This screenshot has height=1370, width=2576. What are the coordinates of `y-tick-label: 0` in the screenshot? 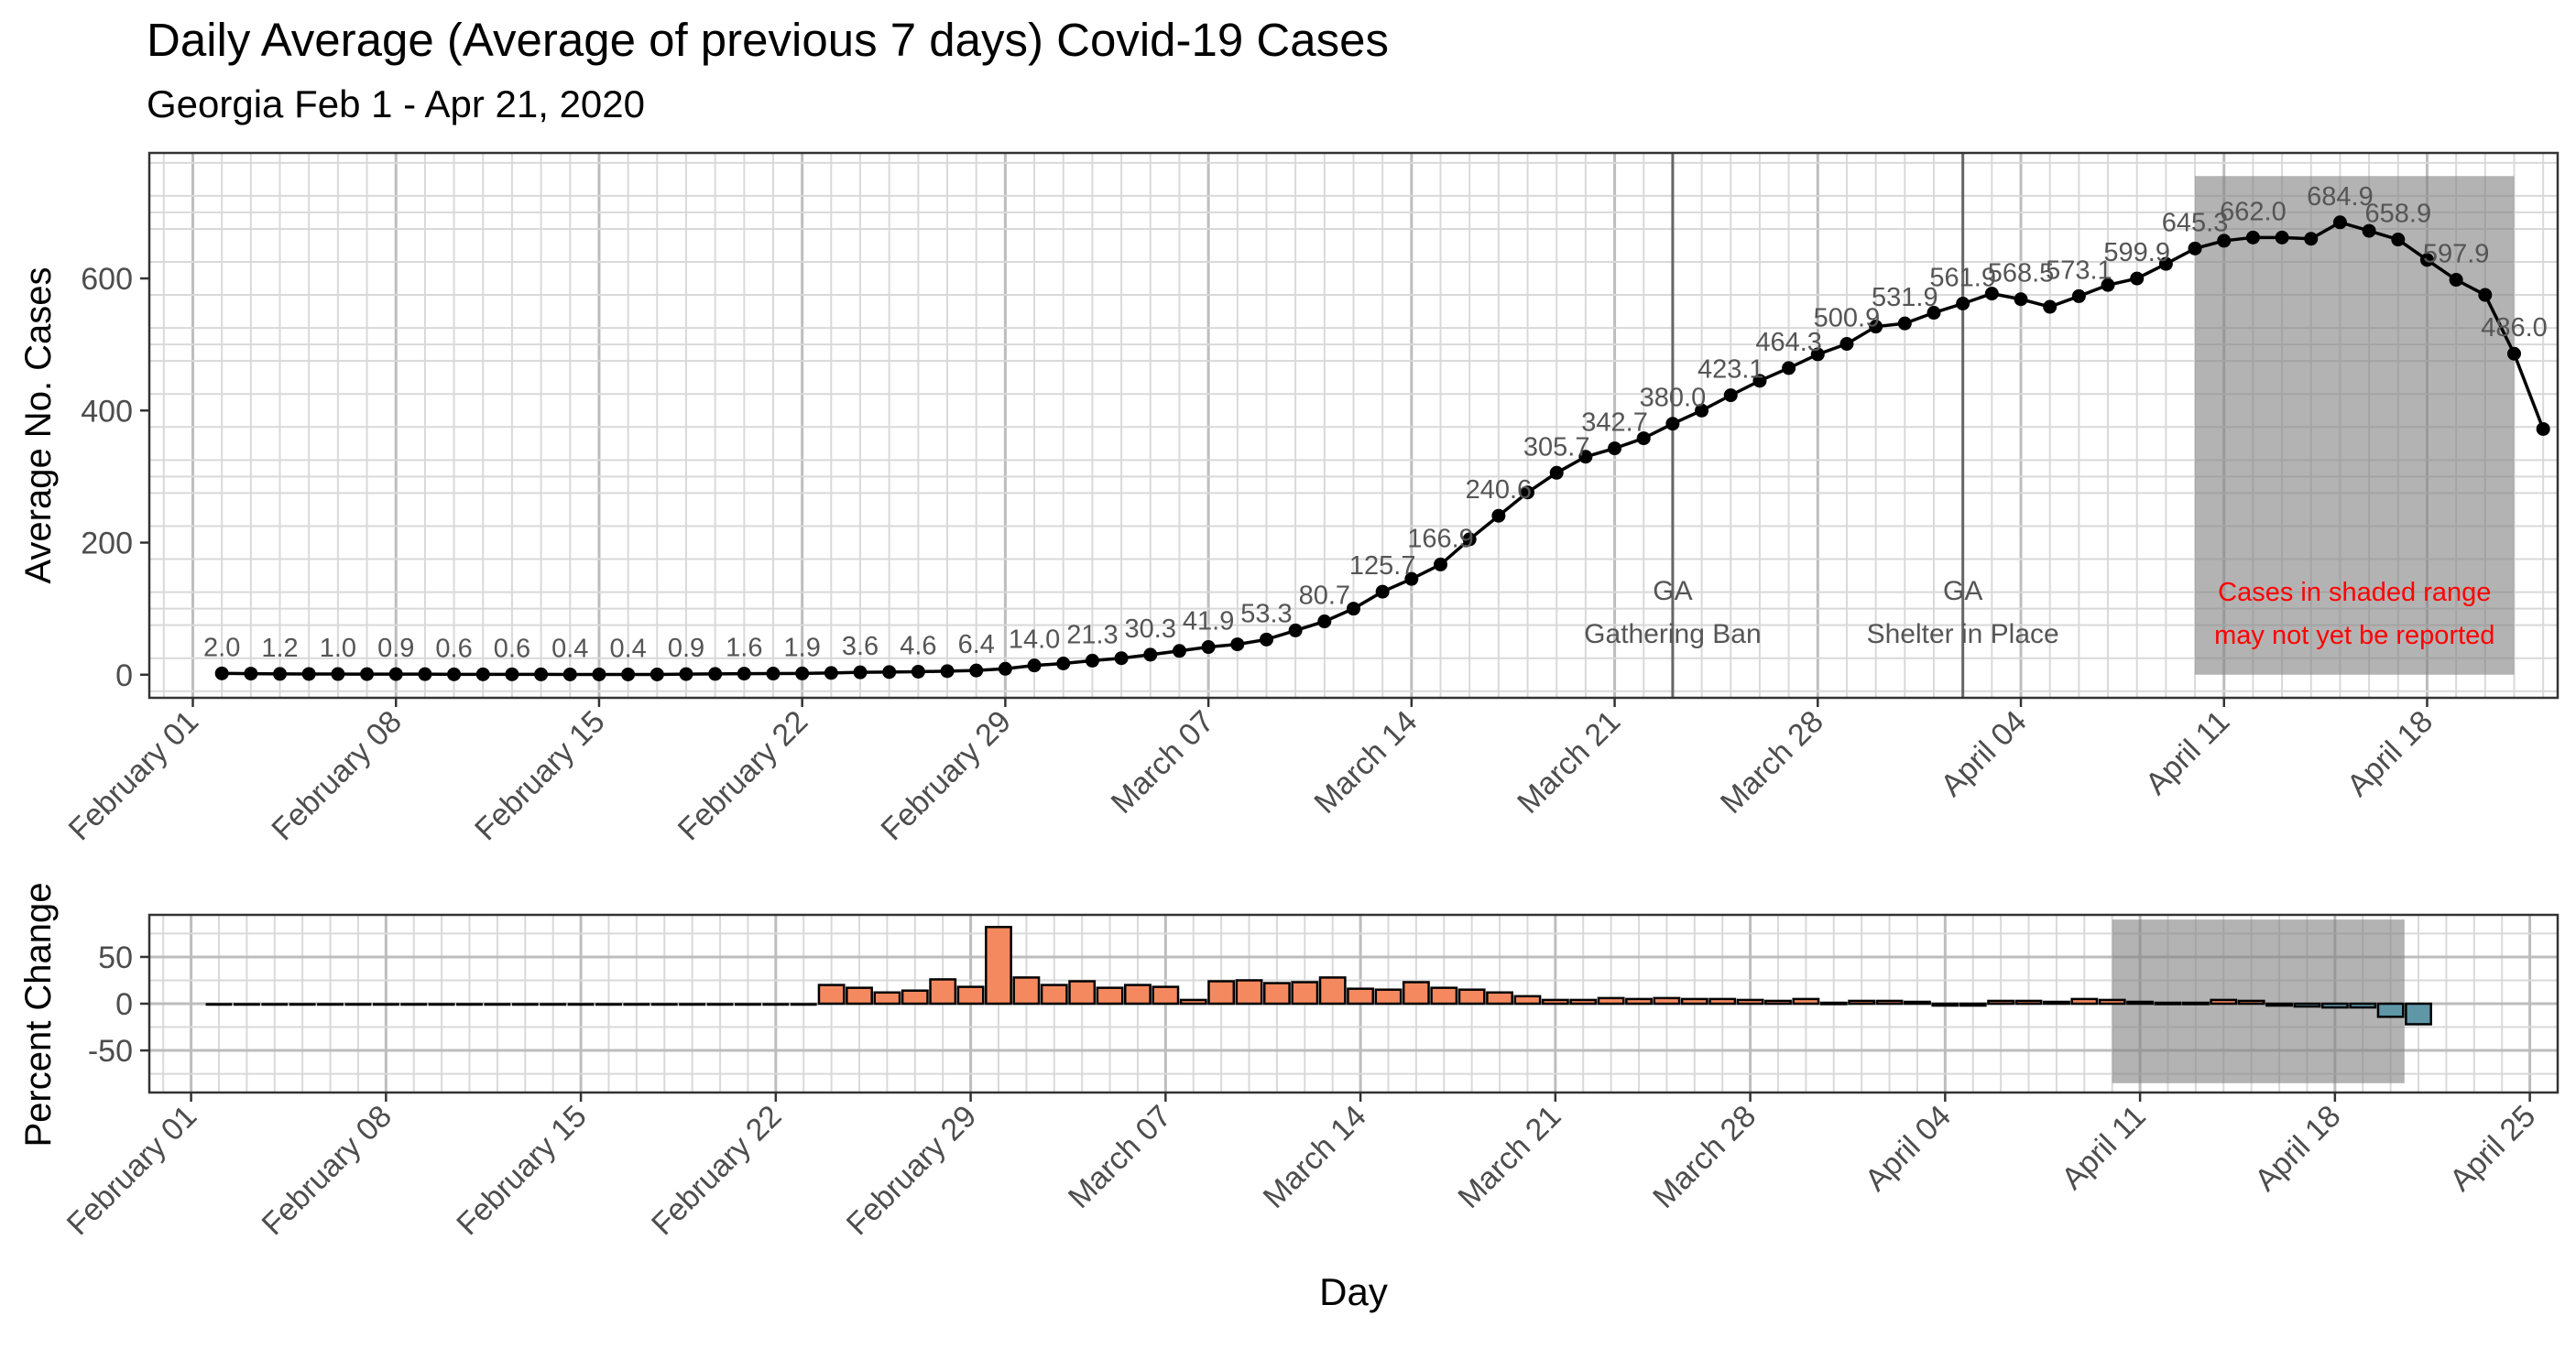 It's located at (124, 675).